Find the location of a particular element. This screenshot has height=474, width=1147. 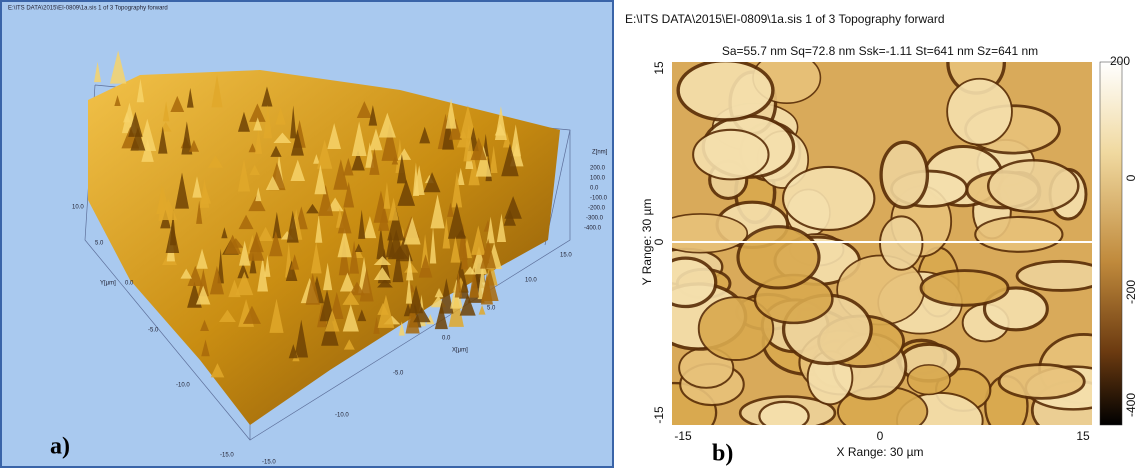

colorbar is located at coordinates (1111, 243).